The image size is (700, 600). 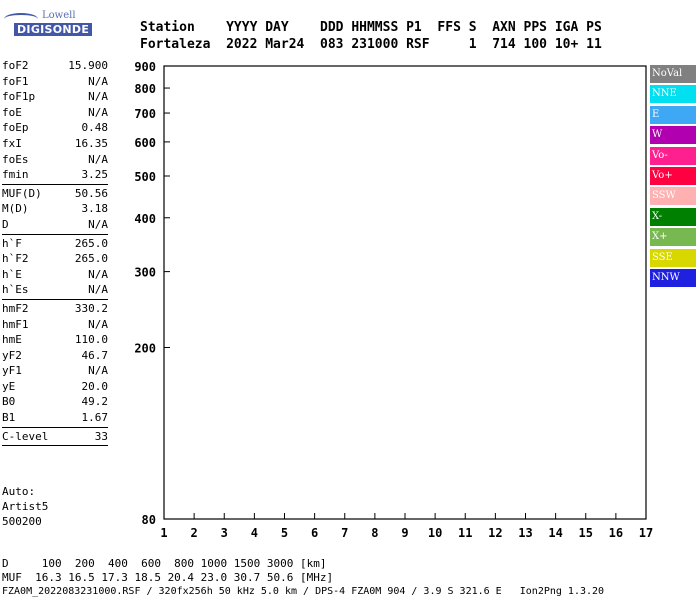 What do you see at coordinates (224, 533) in the screenshot?
I see `x-tick-label: 3` at bounding box center [224, 533].